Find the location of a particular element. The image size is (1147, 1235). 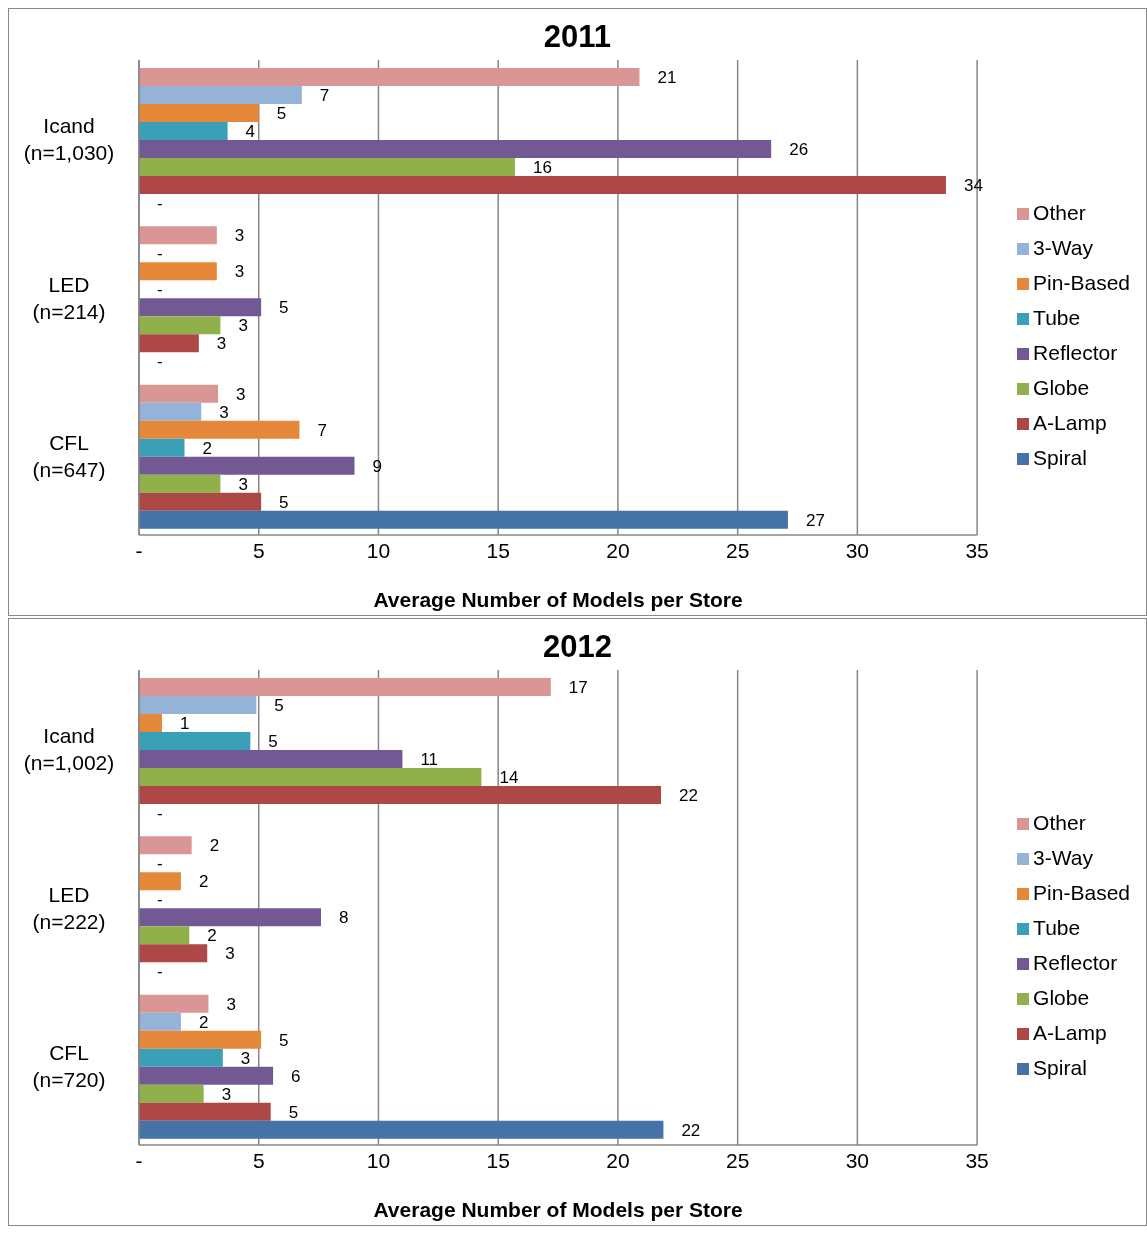

data-label: 4 is located at coordinates (250, 131).